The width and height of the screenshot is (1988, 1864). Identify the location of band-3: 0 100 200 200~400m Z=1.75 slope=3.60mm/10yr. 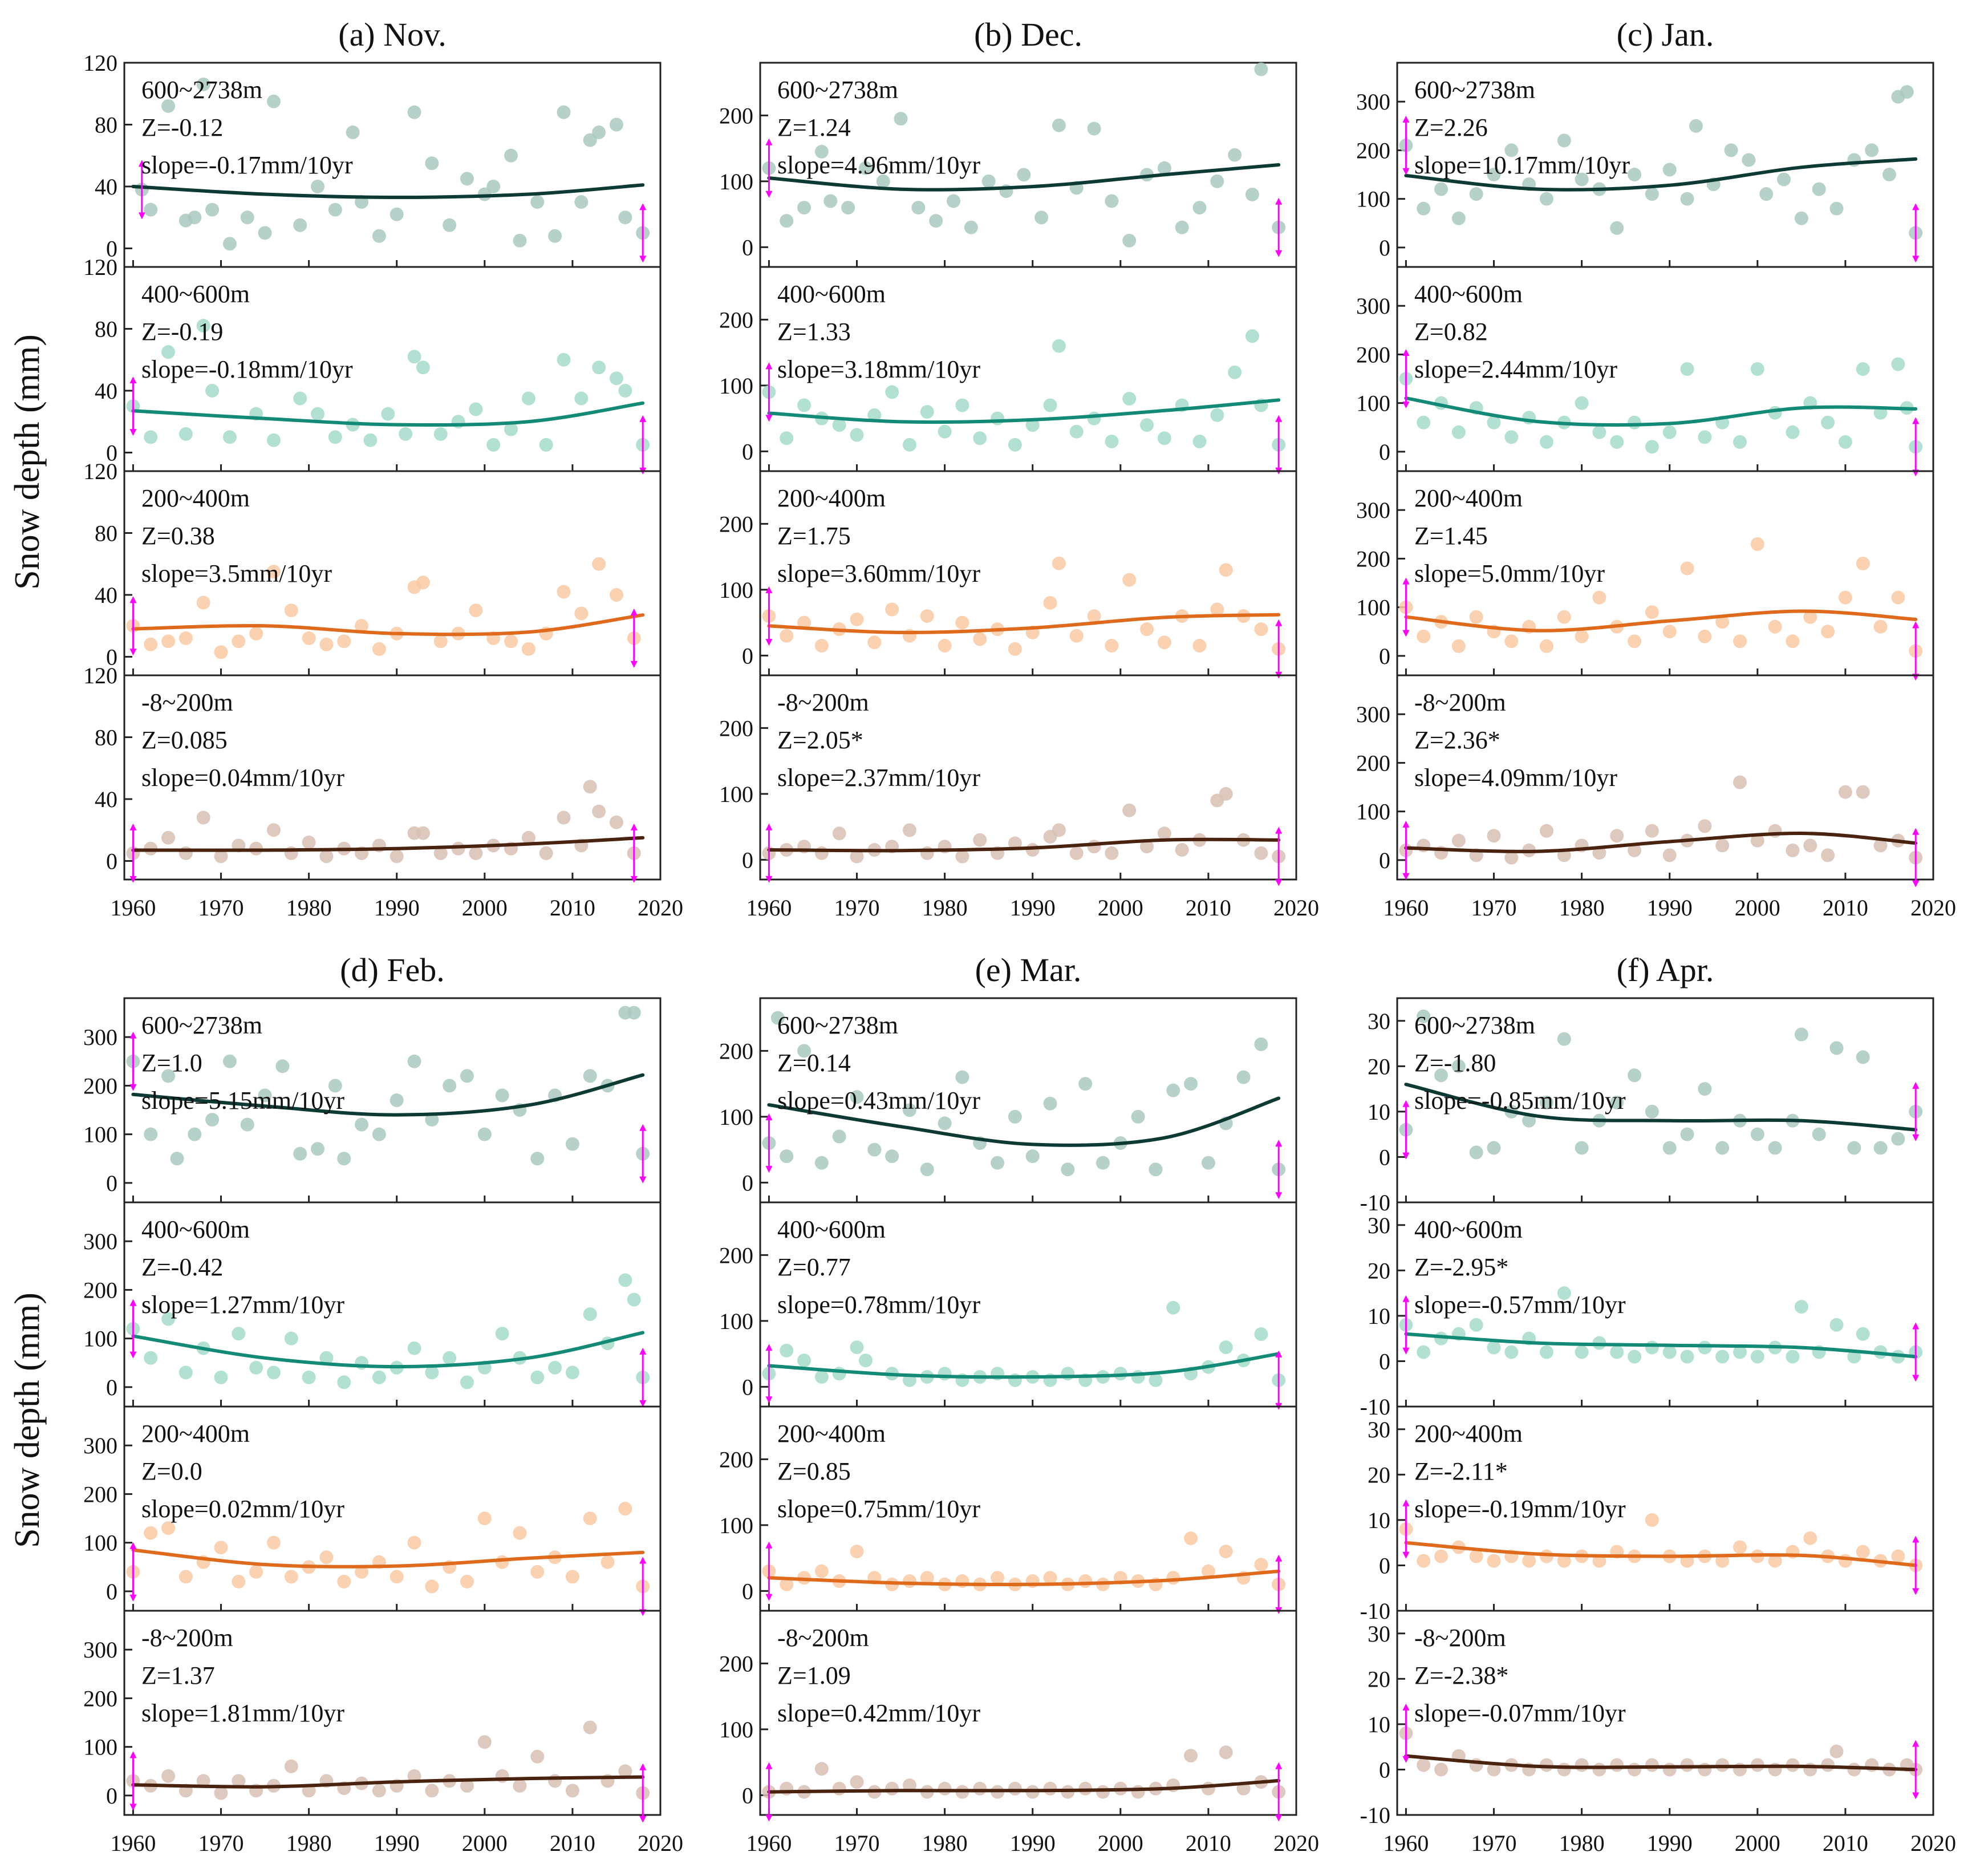
(1008, 574).